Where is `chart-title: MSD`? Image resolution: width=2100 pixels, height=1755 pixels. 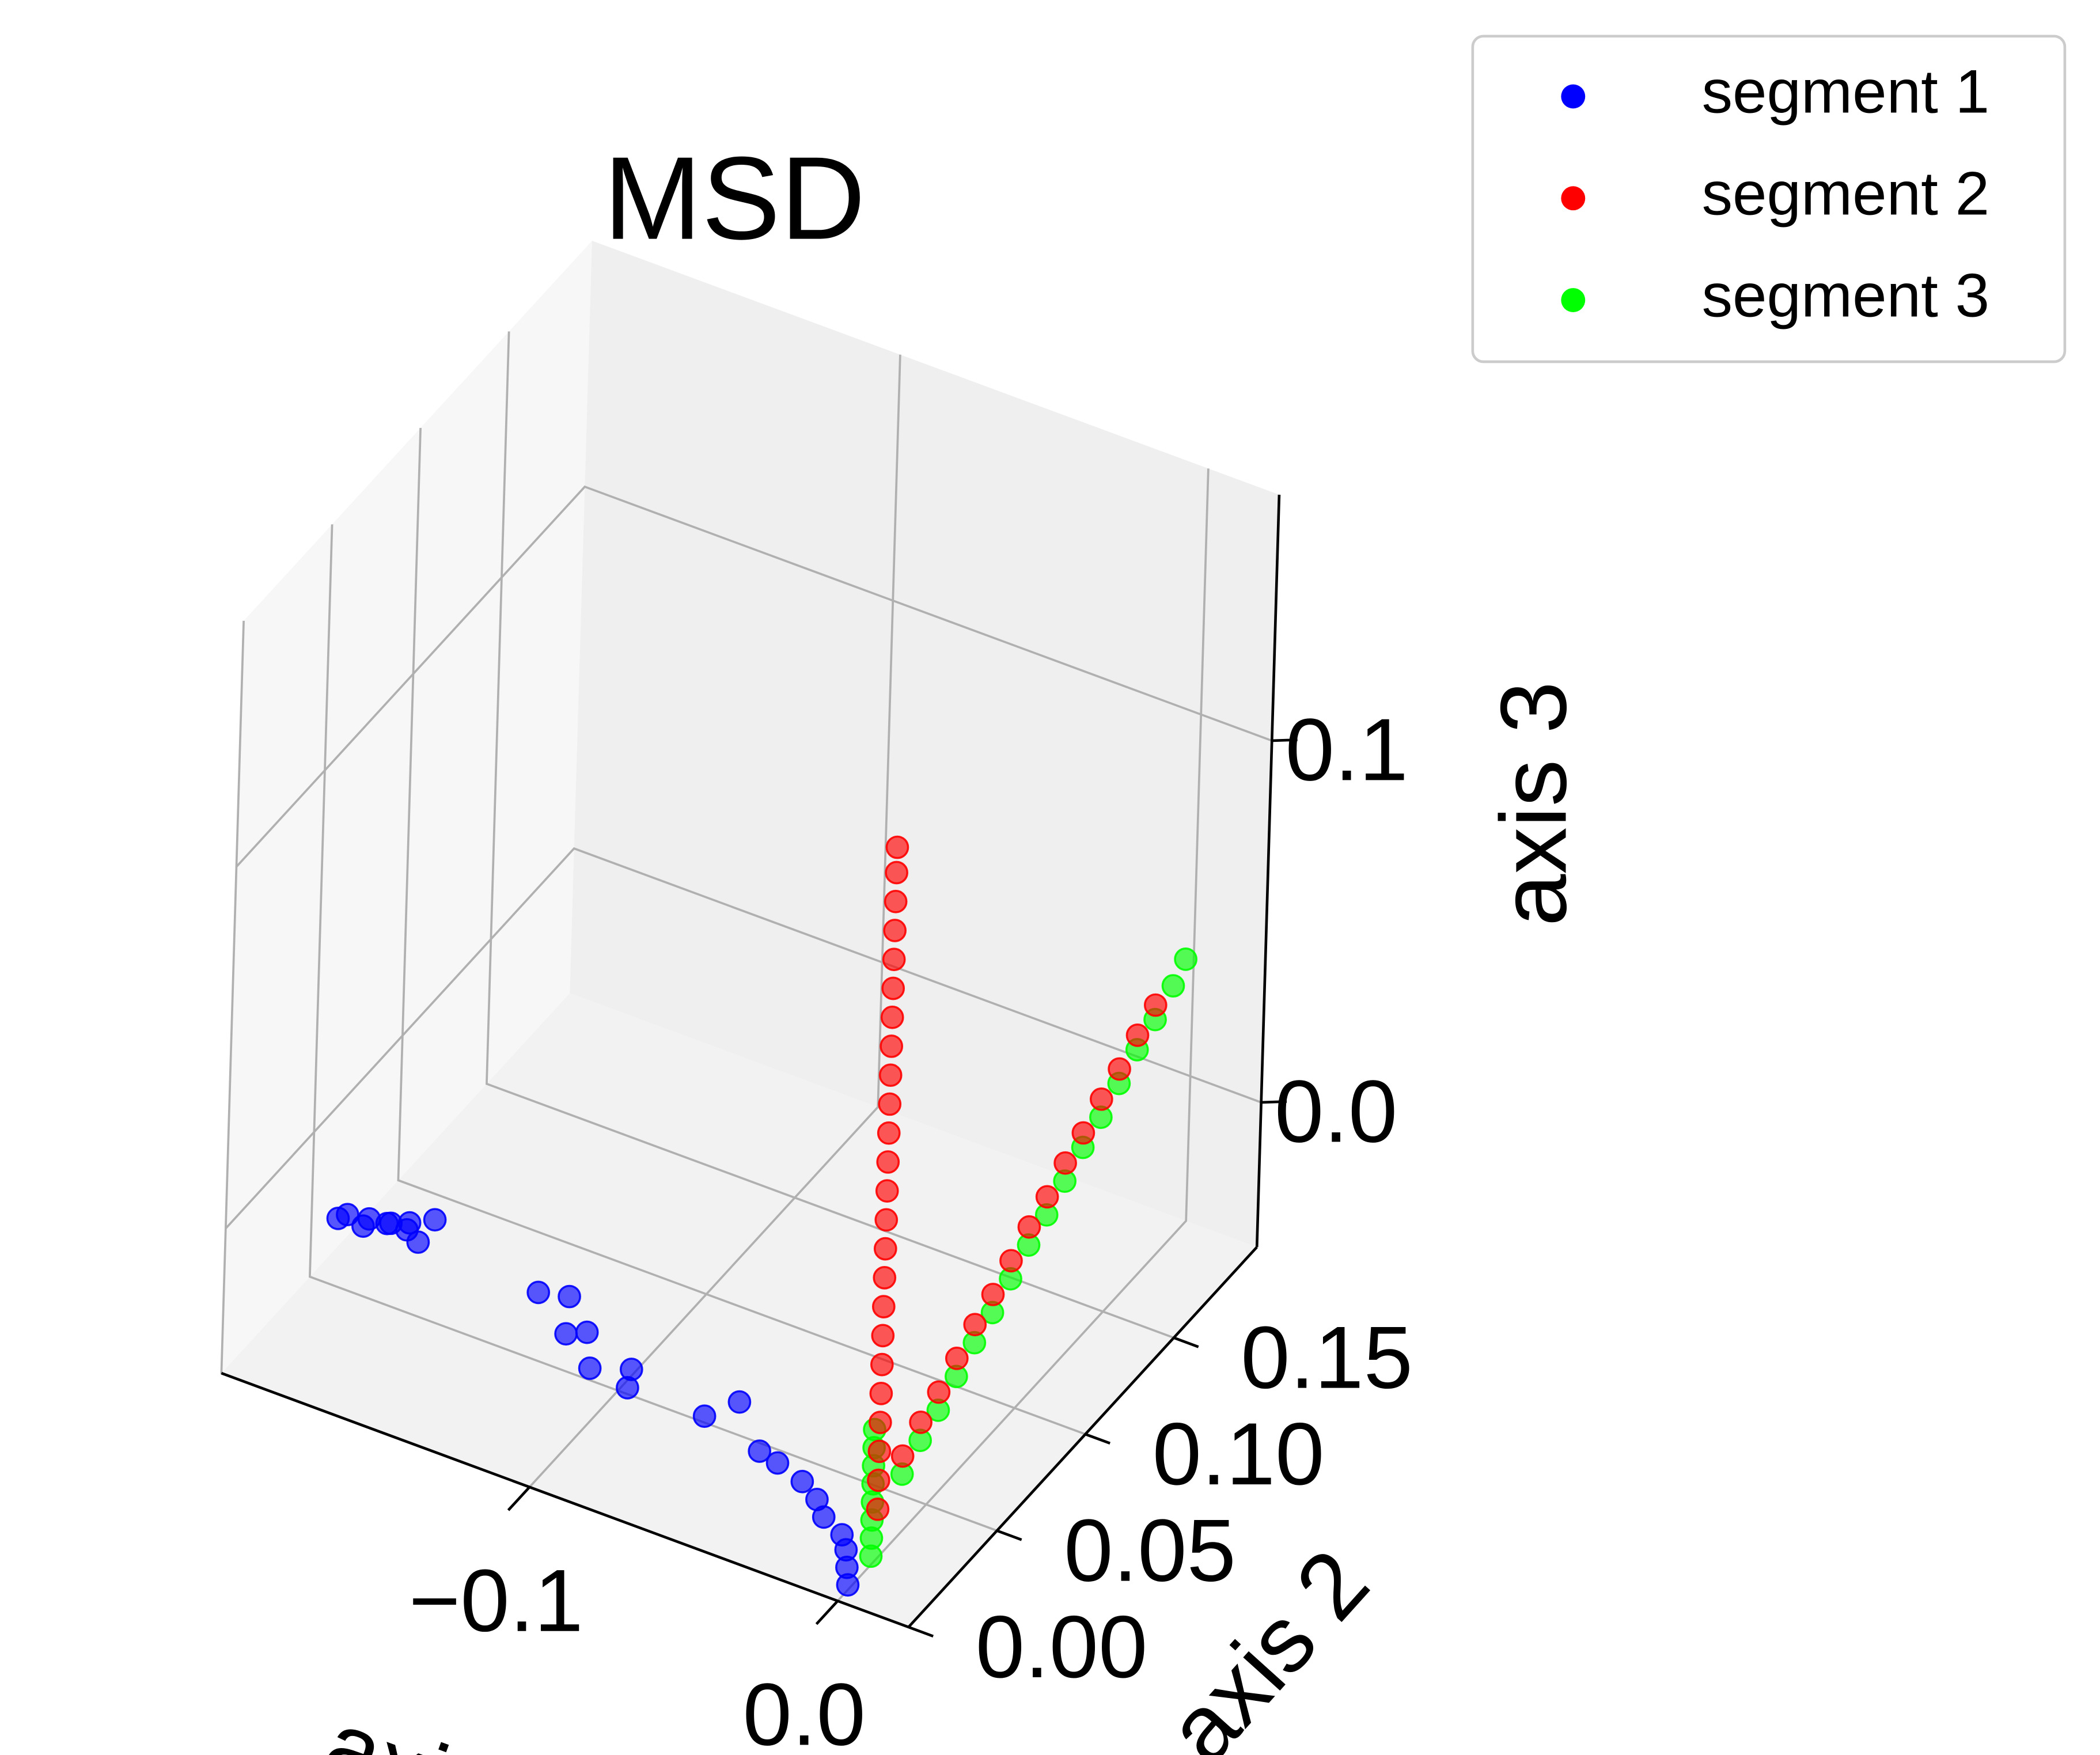 chart-title: MSD is located at coordinates (735, 198).